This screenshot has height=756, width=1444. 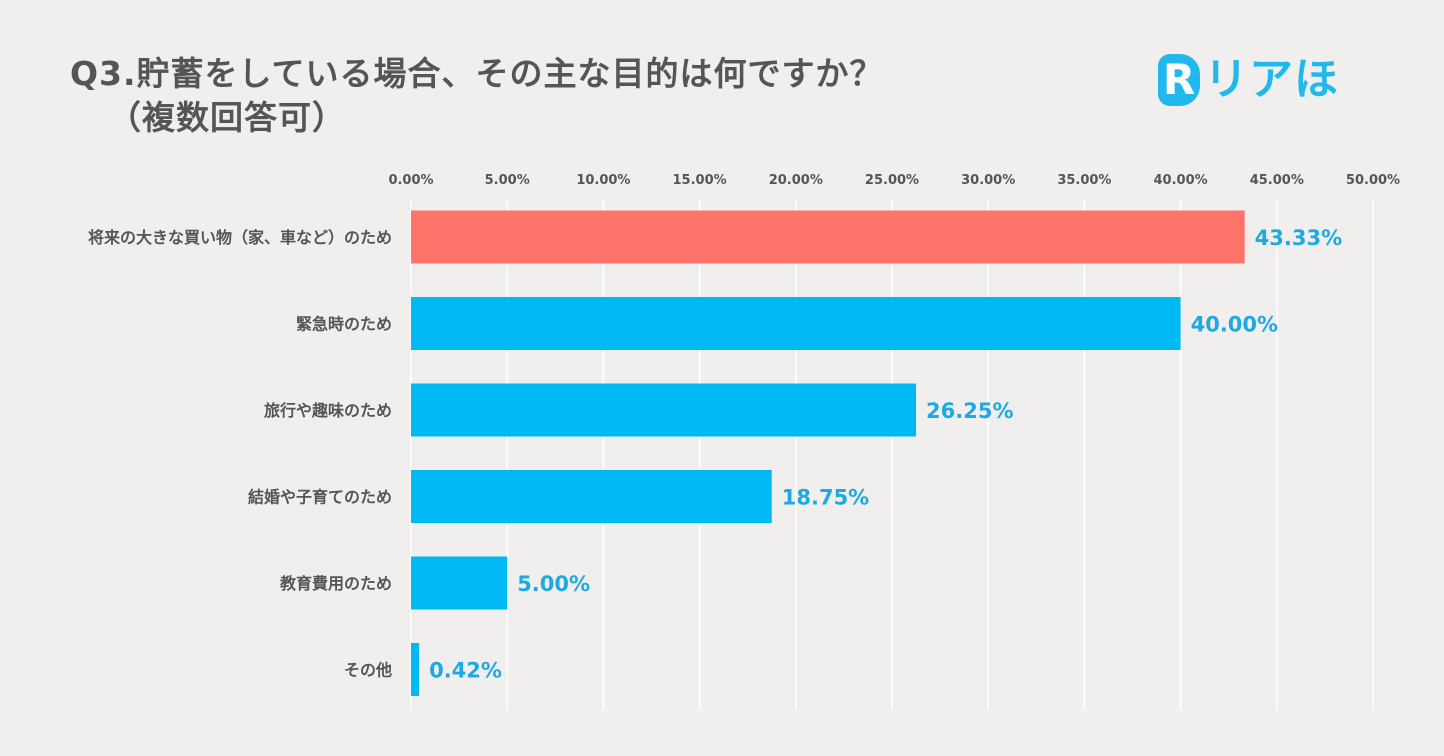 What do you see at coordinates (553, 584) in the screenshot?
I see `value-label: 5.00%` at bounding box center [553, 584].